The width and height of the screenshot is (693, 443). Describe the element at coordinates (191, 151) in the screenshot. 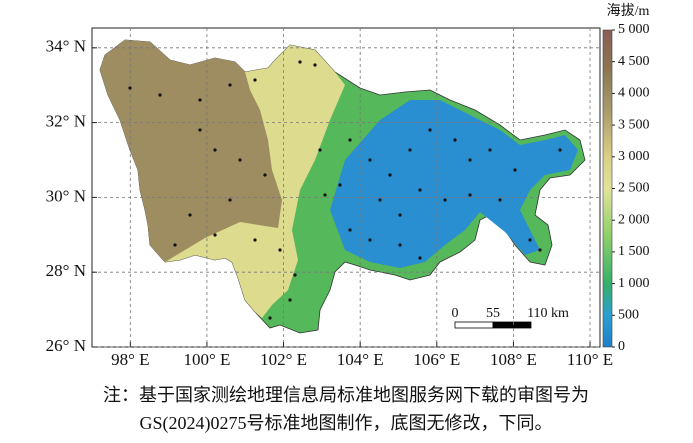

I see `plateau` at that location.